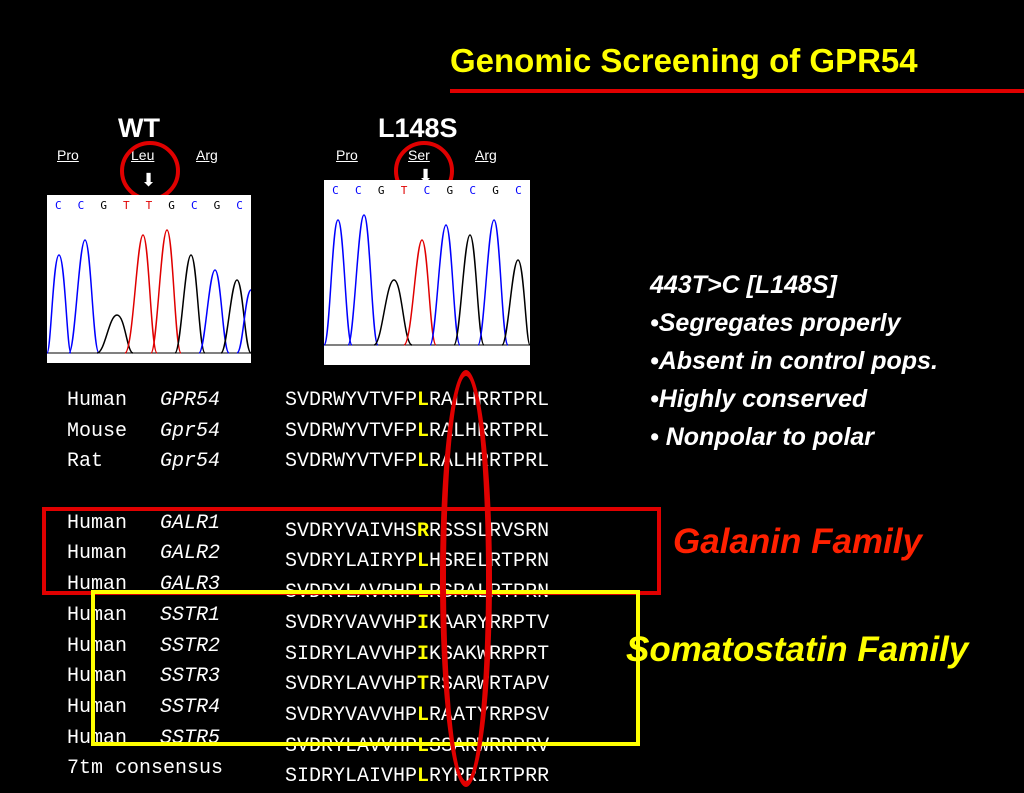 This screenshot has height=793, width=1024. What do you see at coordinates (145, 524) in the screenshot?
I see `alignment-species-row: Human GALR1` at bounding box center [145, 524].